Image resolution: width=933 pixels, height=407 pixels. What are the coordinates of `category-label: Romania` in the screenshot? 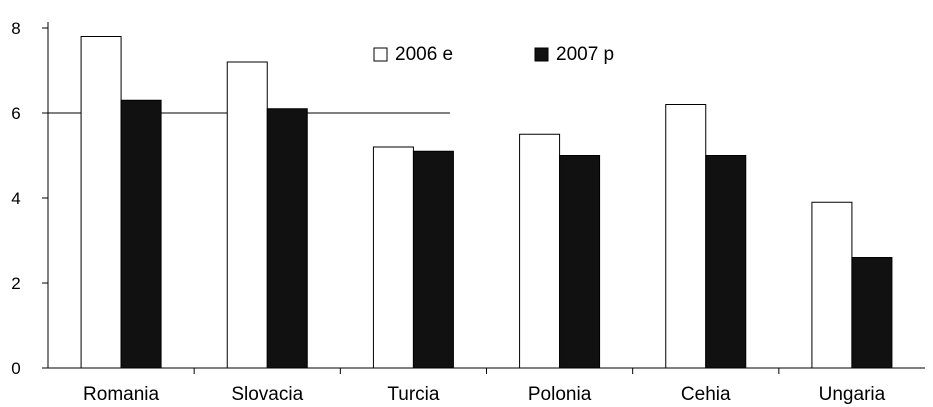 It's located at (121, 394).